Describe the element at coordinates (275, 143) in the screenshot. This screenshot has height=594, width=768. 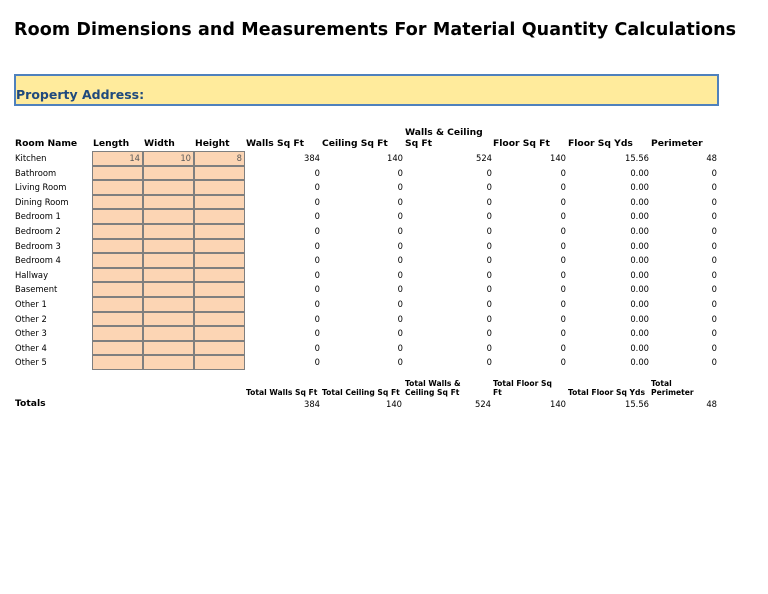
I see `header-walls-sqft: Walls Sq Ft` at that location.